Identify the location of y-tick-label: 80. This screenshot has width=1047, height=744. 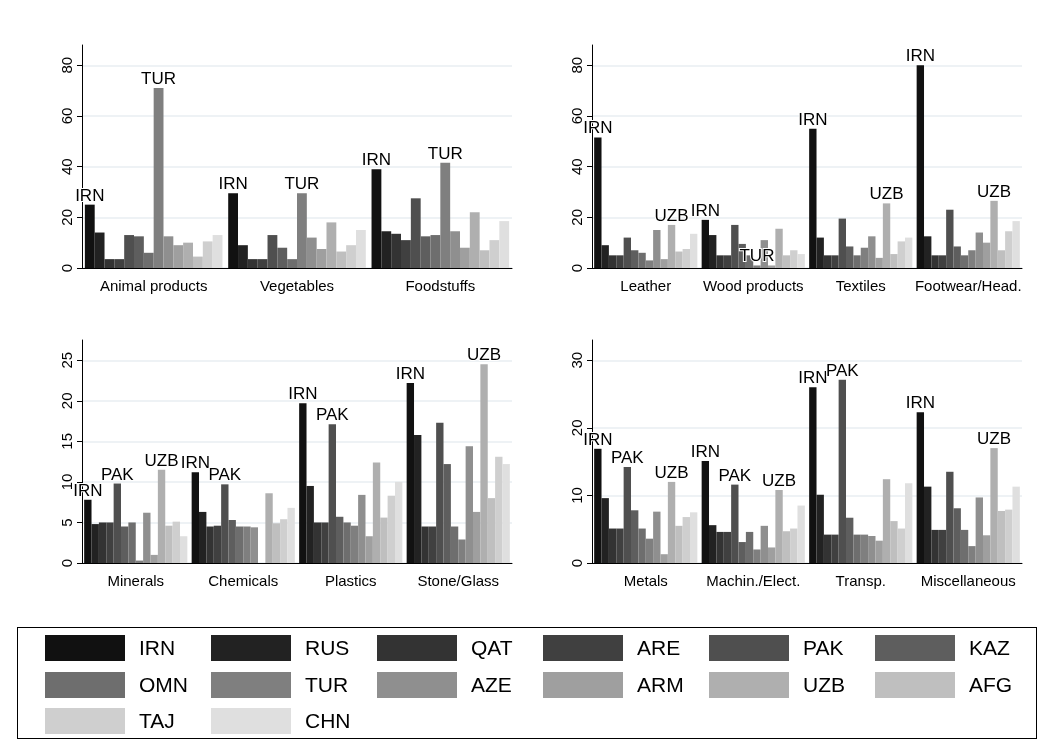
(576, 65).